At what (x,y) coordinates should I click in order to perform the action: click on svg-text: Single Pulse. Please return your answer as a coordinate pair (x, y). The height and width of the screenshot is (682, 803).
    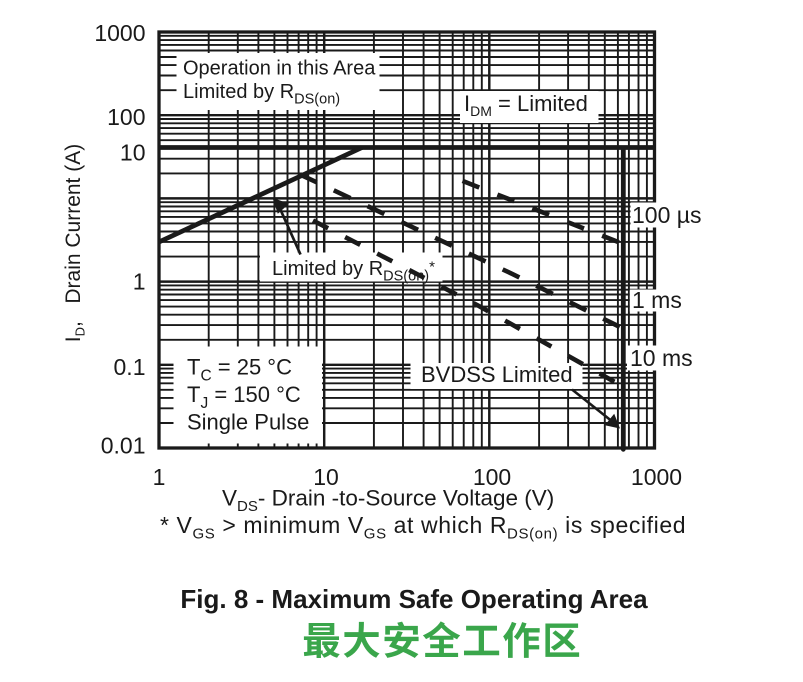
    Looking at the image, I should click on (248, 422).